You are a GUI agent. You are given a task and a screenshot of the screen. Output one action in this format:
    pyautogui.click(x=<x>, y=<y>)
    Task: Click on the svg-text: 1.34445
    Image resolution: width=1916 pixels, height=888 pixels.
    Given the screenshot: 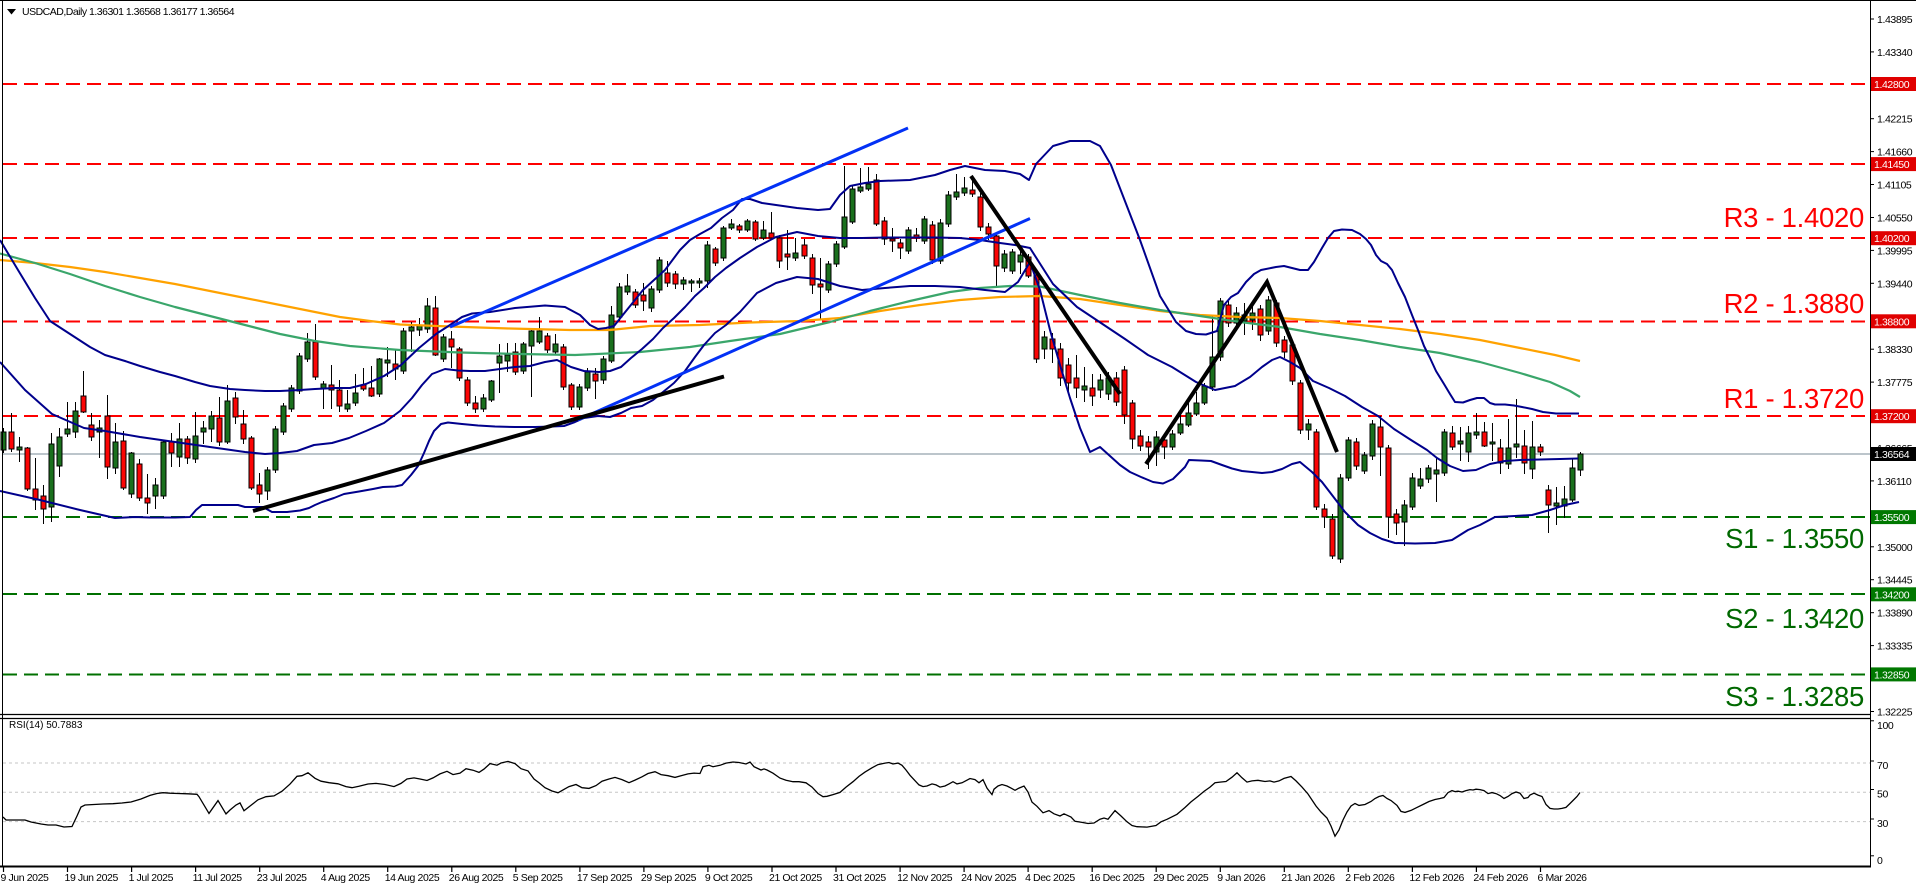 What is the action you would take?
    pyautogui.click(x=1895, y=581)
    